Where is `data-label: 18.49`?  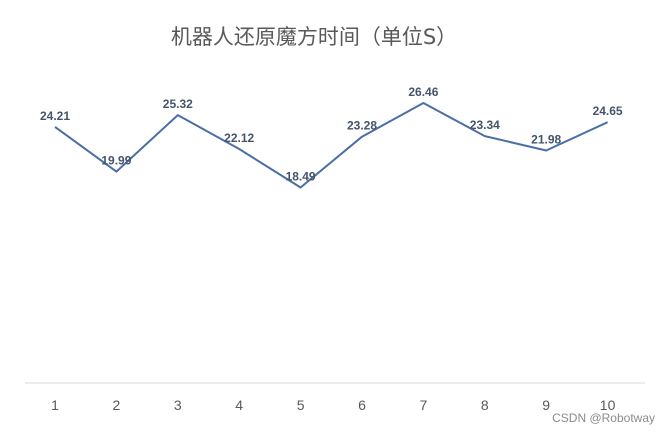 data-label: 18.49 is located at coordinates (301, 177).